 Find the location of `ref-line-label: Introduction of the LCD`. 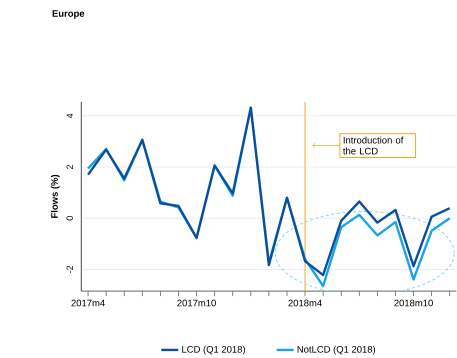

ref-line-label: Introduction of the LCD is located at coordinates (373, 145).